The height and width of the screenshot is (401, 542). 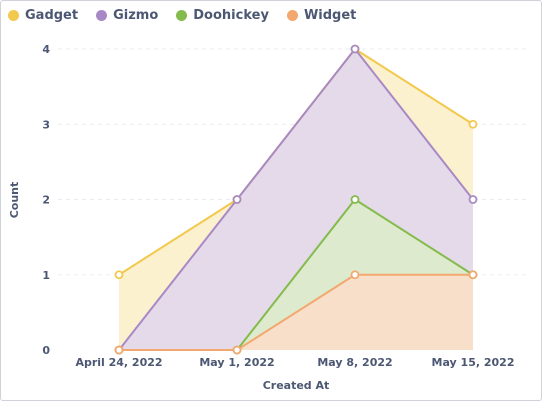 I want to click on legend-swatch-gizmo, so click(x=102, y=15).